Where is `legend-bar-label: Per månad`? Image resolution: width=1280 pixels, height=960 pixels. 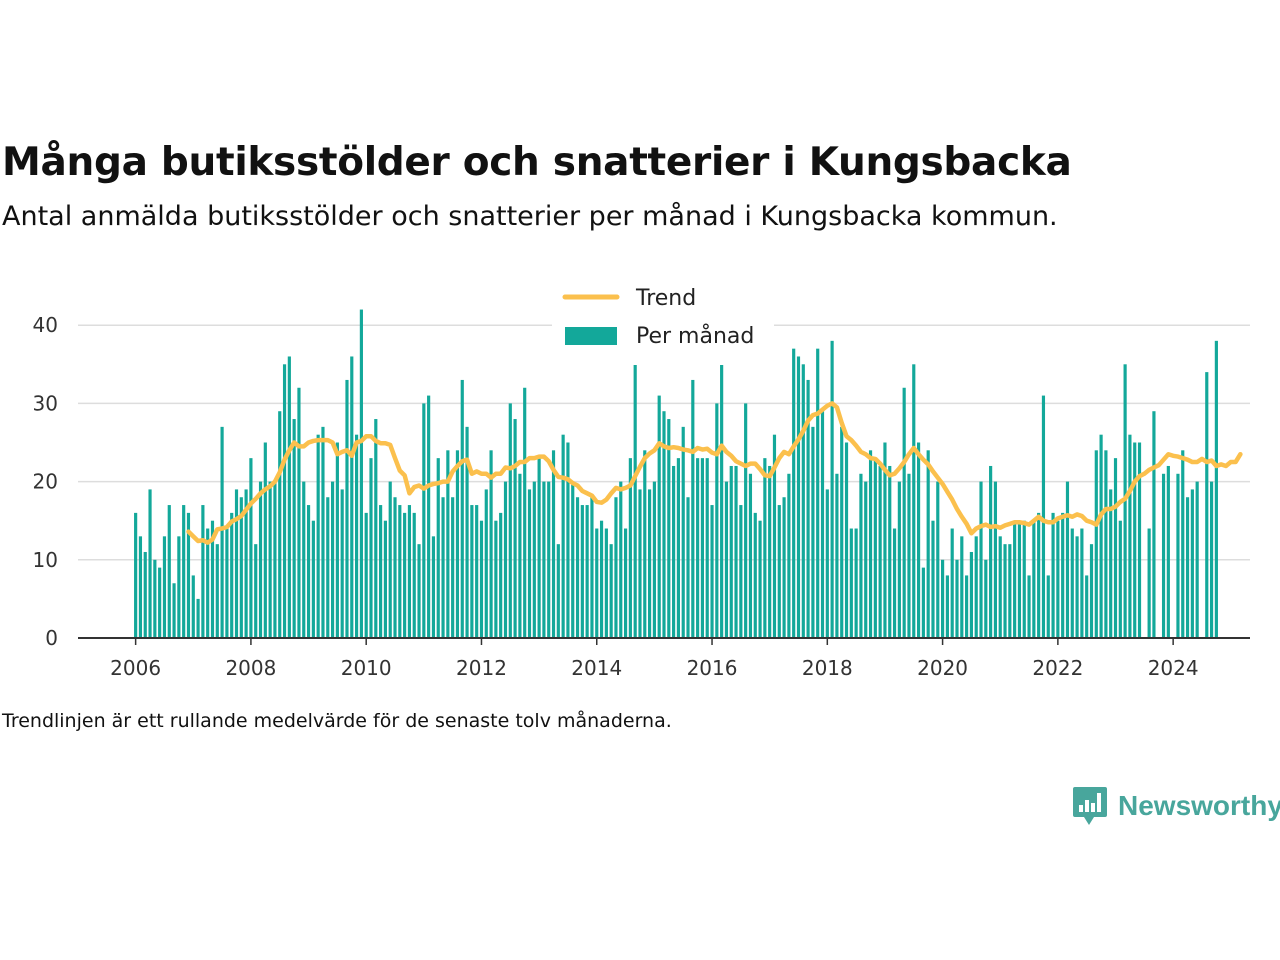
legend-bar-label: Per månad is located at coordinates (695, 336).